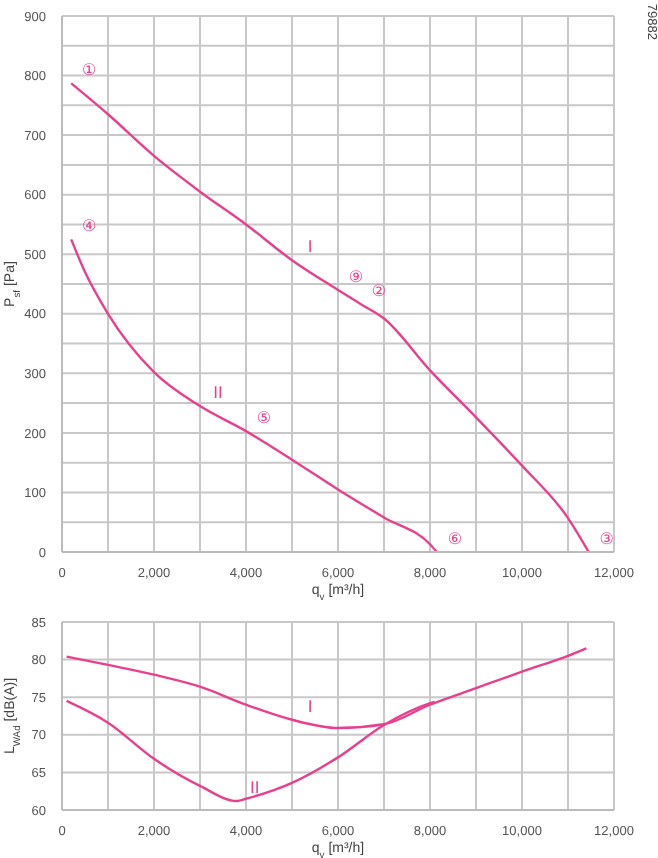 The height and width of the screenshot is (858, 658). What do you see at coordinates (356, 276) in the screenshot?
I see `annotation: ⑨` at bounding box center [356, 276].